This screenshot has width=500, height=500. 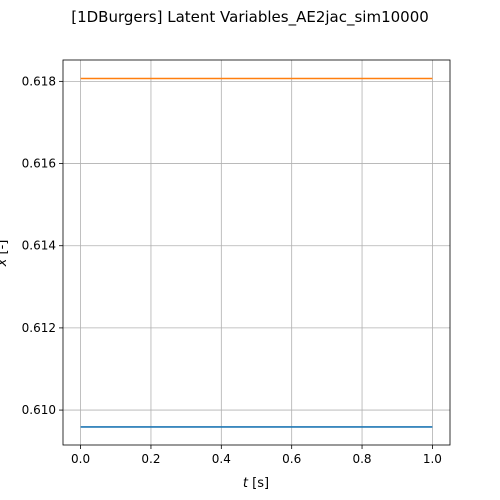 I want to click on x-tick-label: 0.4, so click(x=221, y=459).